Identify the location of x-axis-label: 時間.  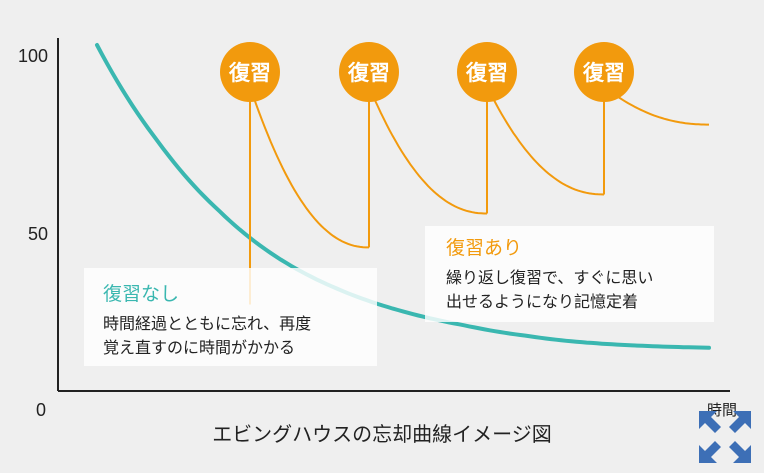
(722, 410).